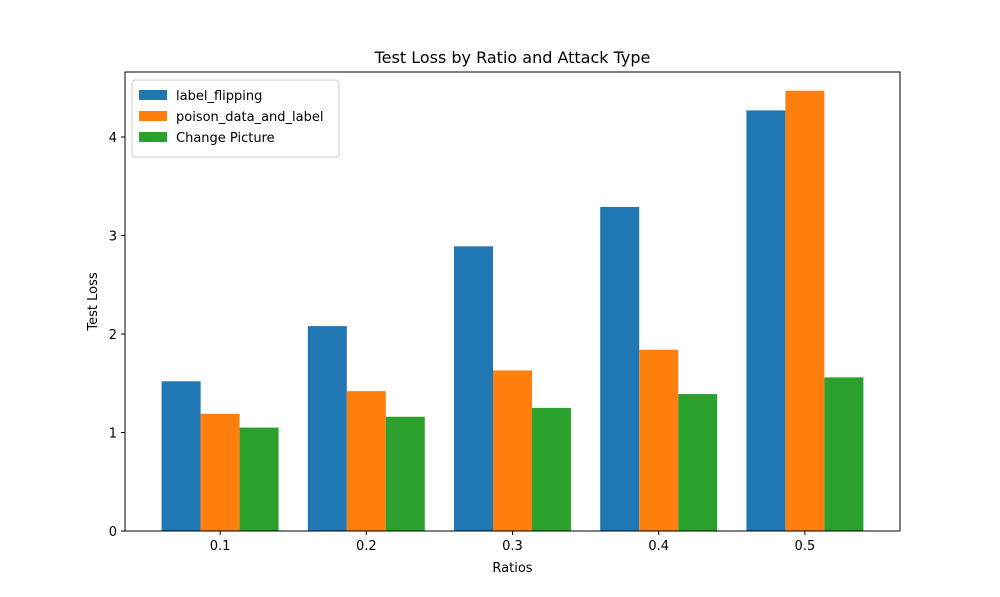 This screenshot has width=1000, height=597. I want to click on bar-Change Picture-0.2, so click(405, 473).